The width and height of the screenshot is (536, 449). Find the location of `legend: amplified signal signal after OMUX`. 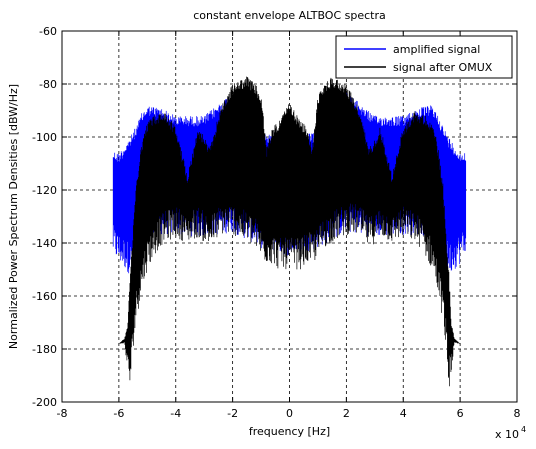

legend: amplified signal signal after OMUX is located at coordinates (424, 57).